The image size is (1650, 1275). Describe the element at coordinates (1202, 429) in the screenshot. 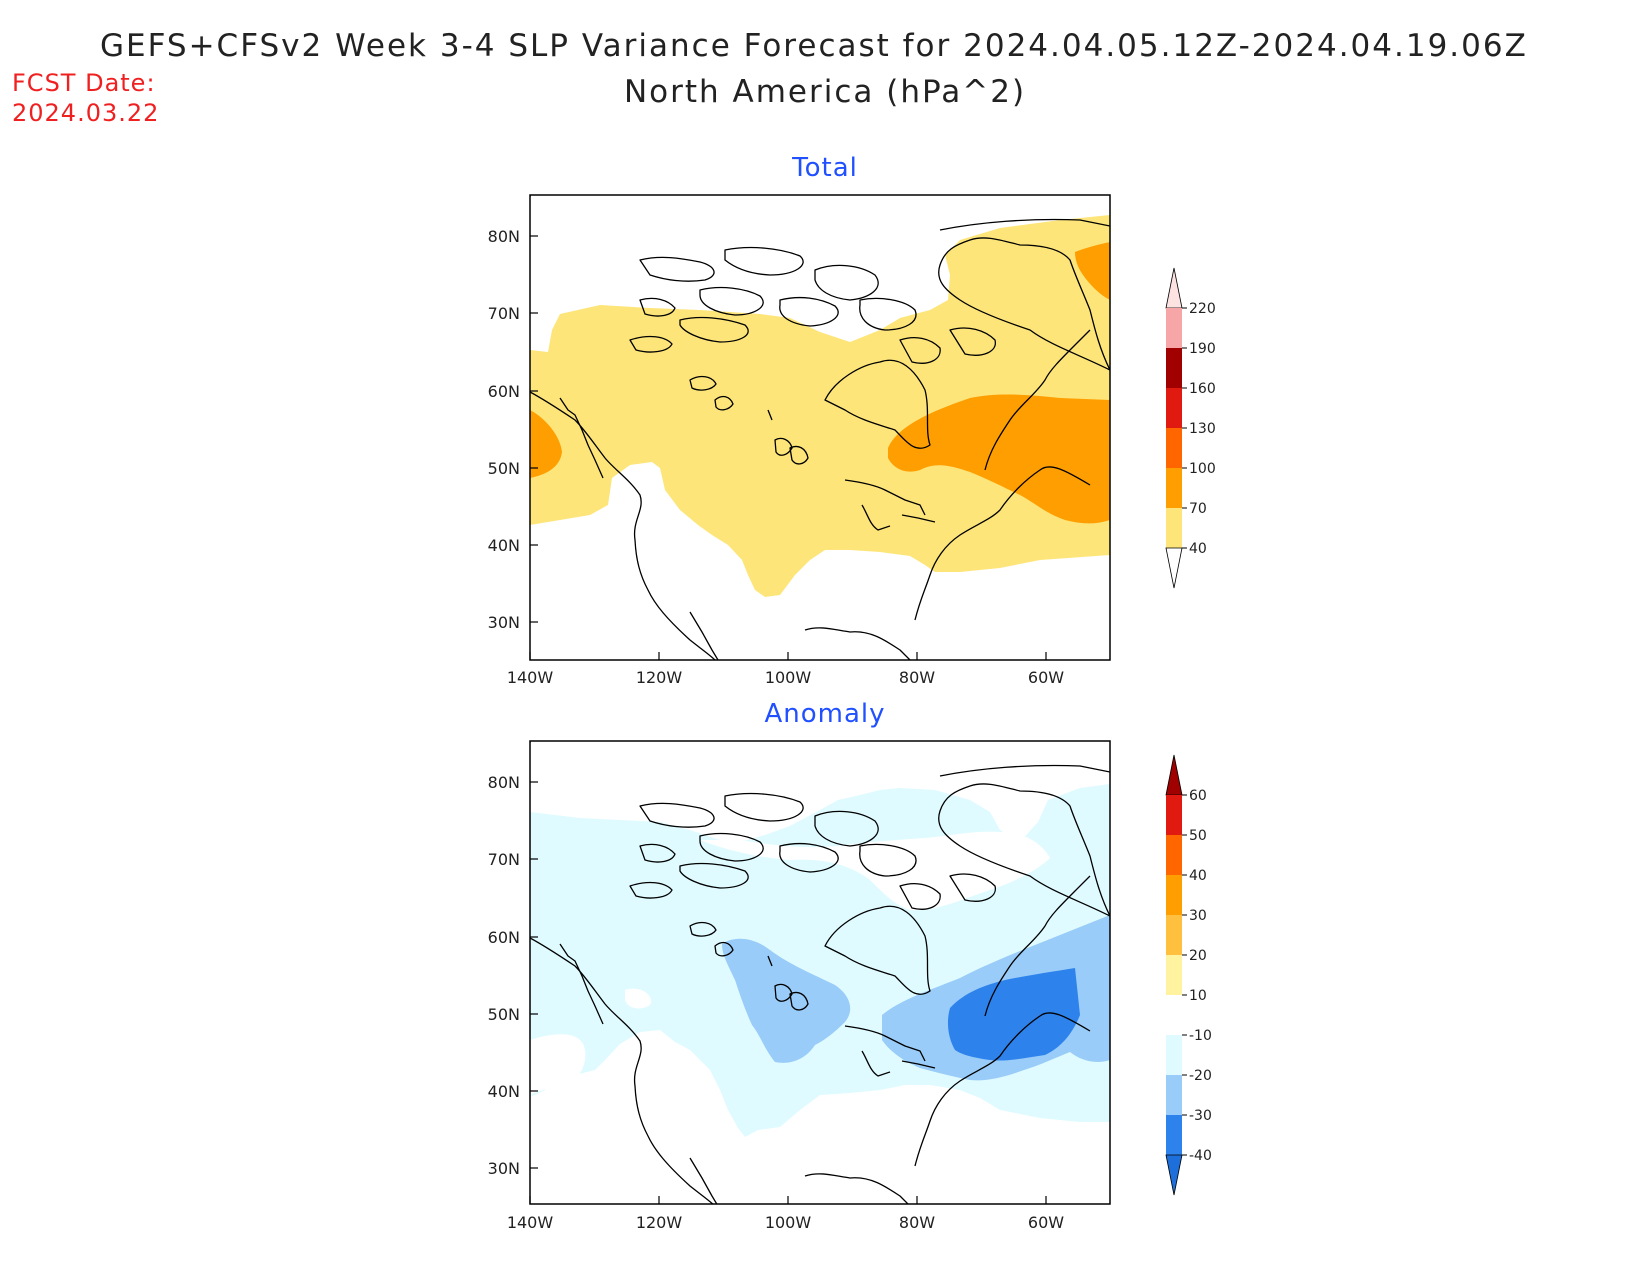

I see `total-colorbar-label: 130` at that location.